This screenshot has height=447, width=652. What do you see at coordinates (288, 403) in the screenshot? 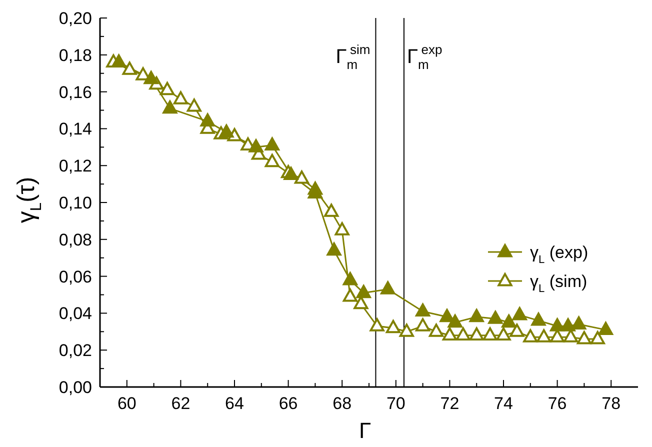
I see `x-tick-label: 66` at bounding box center [288, 403].